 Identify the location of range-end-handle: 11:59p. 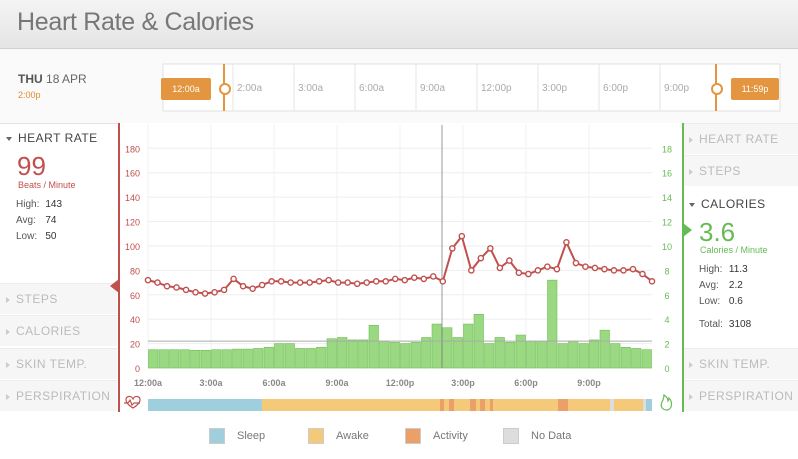
(755, 89).